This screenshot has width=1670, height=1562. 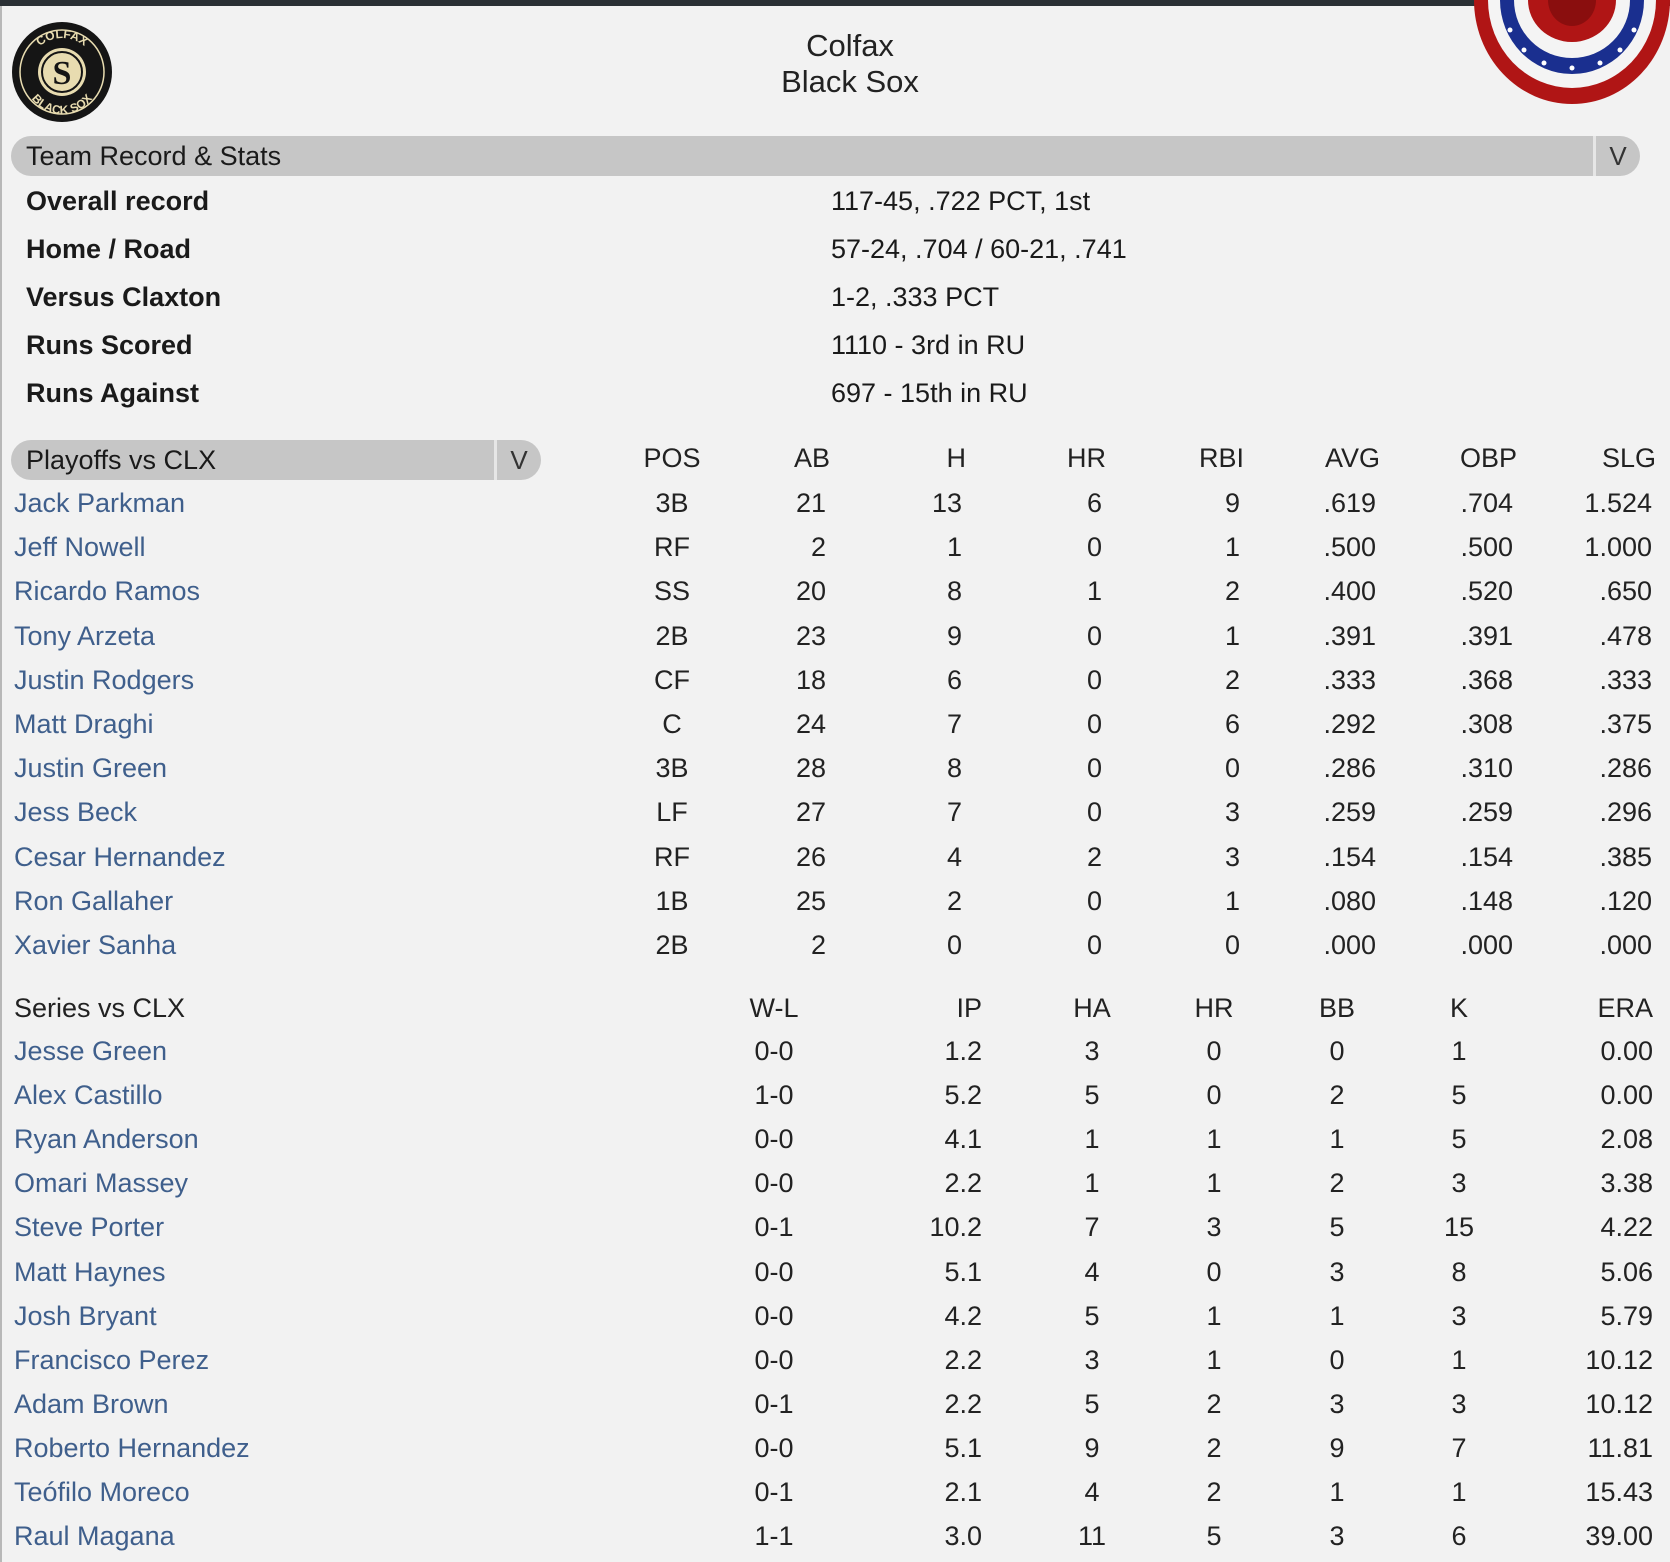 I want to click on batting-stat-rbi: 1, so click(x=1232, y=635).